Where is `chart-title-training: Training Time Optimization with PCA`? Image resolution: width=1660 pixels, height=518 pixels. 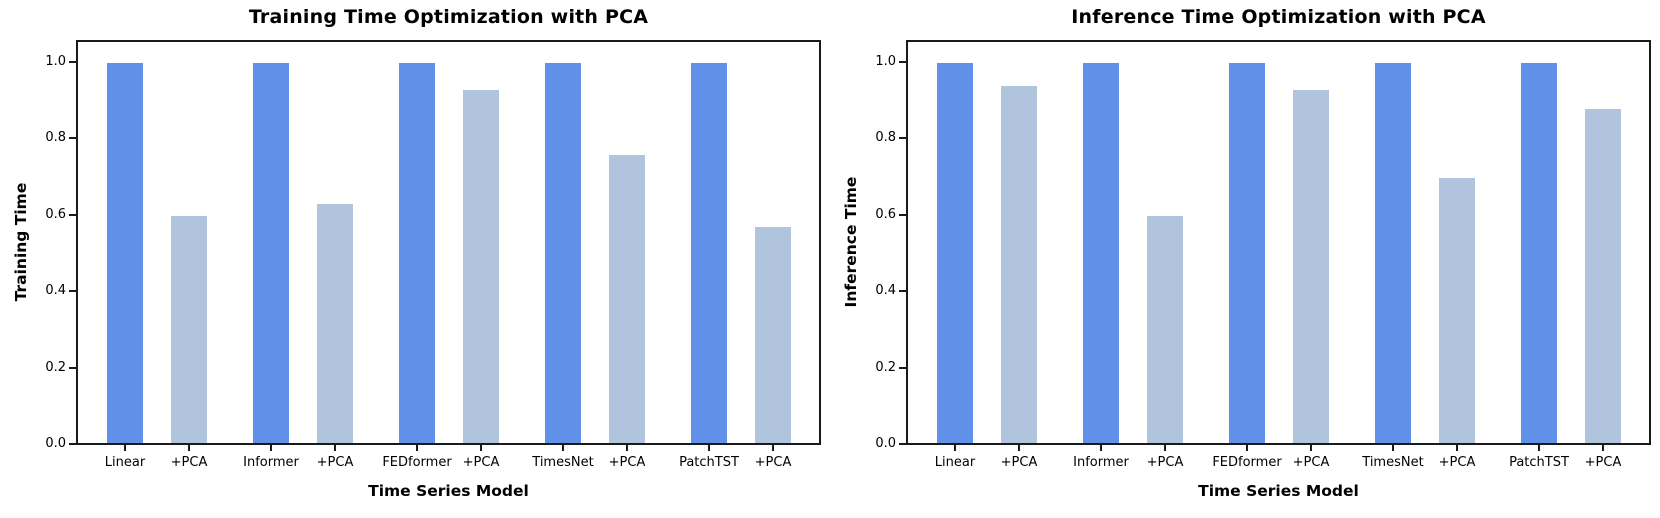 chart-title-training: Training Time Optimization with PCA is located at coordinates (448, 17).